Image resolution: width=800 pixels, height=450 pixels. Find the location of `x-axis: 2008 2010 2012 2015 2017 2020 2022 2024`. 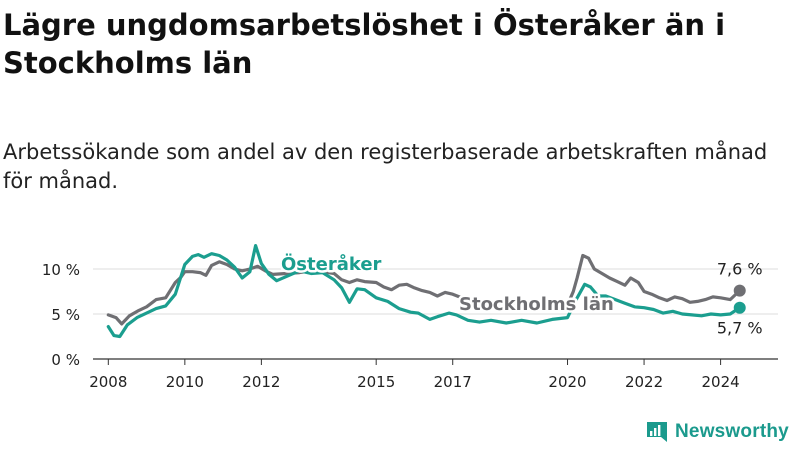

x-axis: 2008 2010 2012 2015 2017 2020 2022 2024 is located at coordinates (414, 375).